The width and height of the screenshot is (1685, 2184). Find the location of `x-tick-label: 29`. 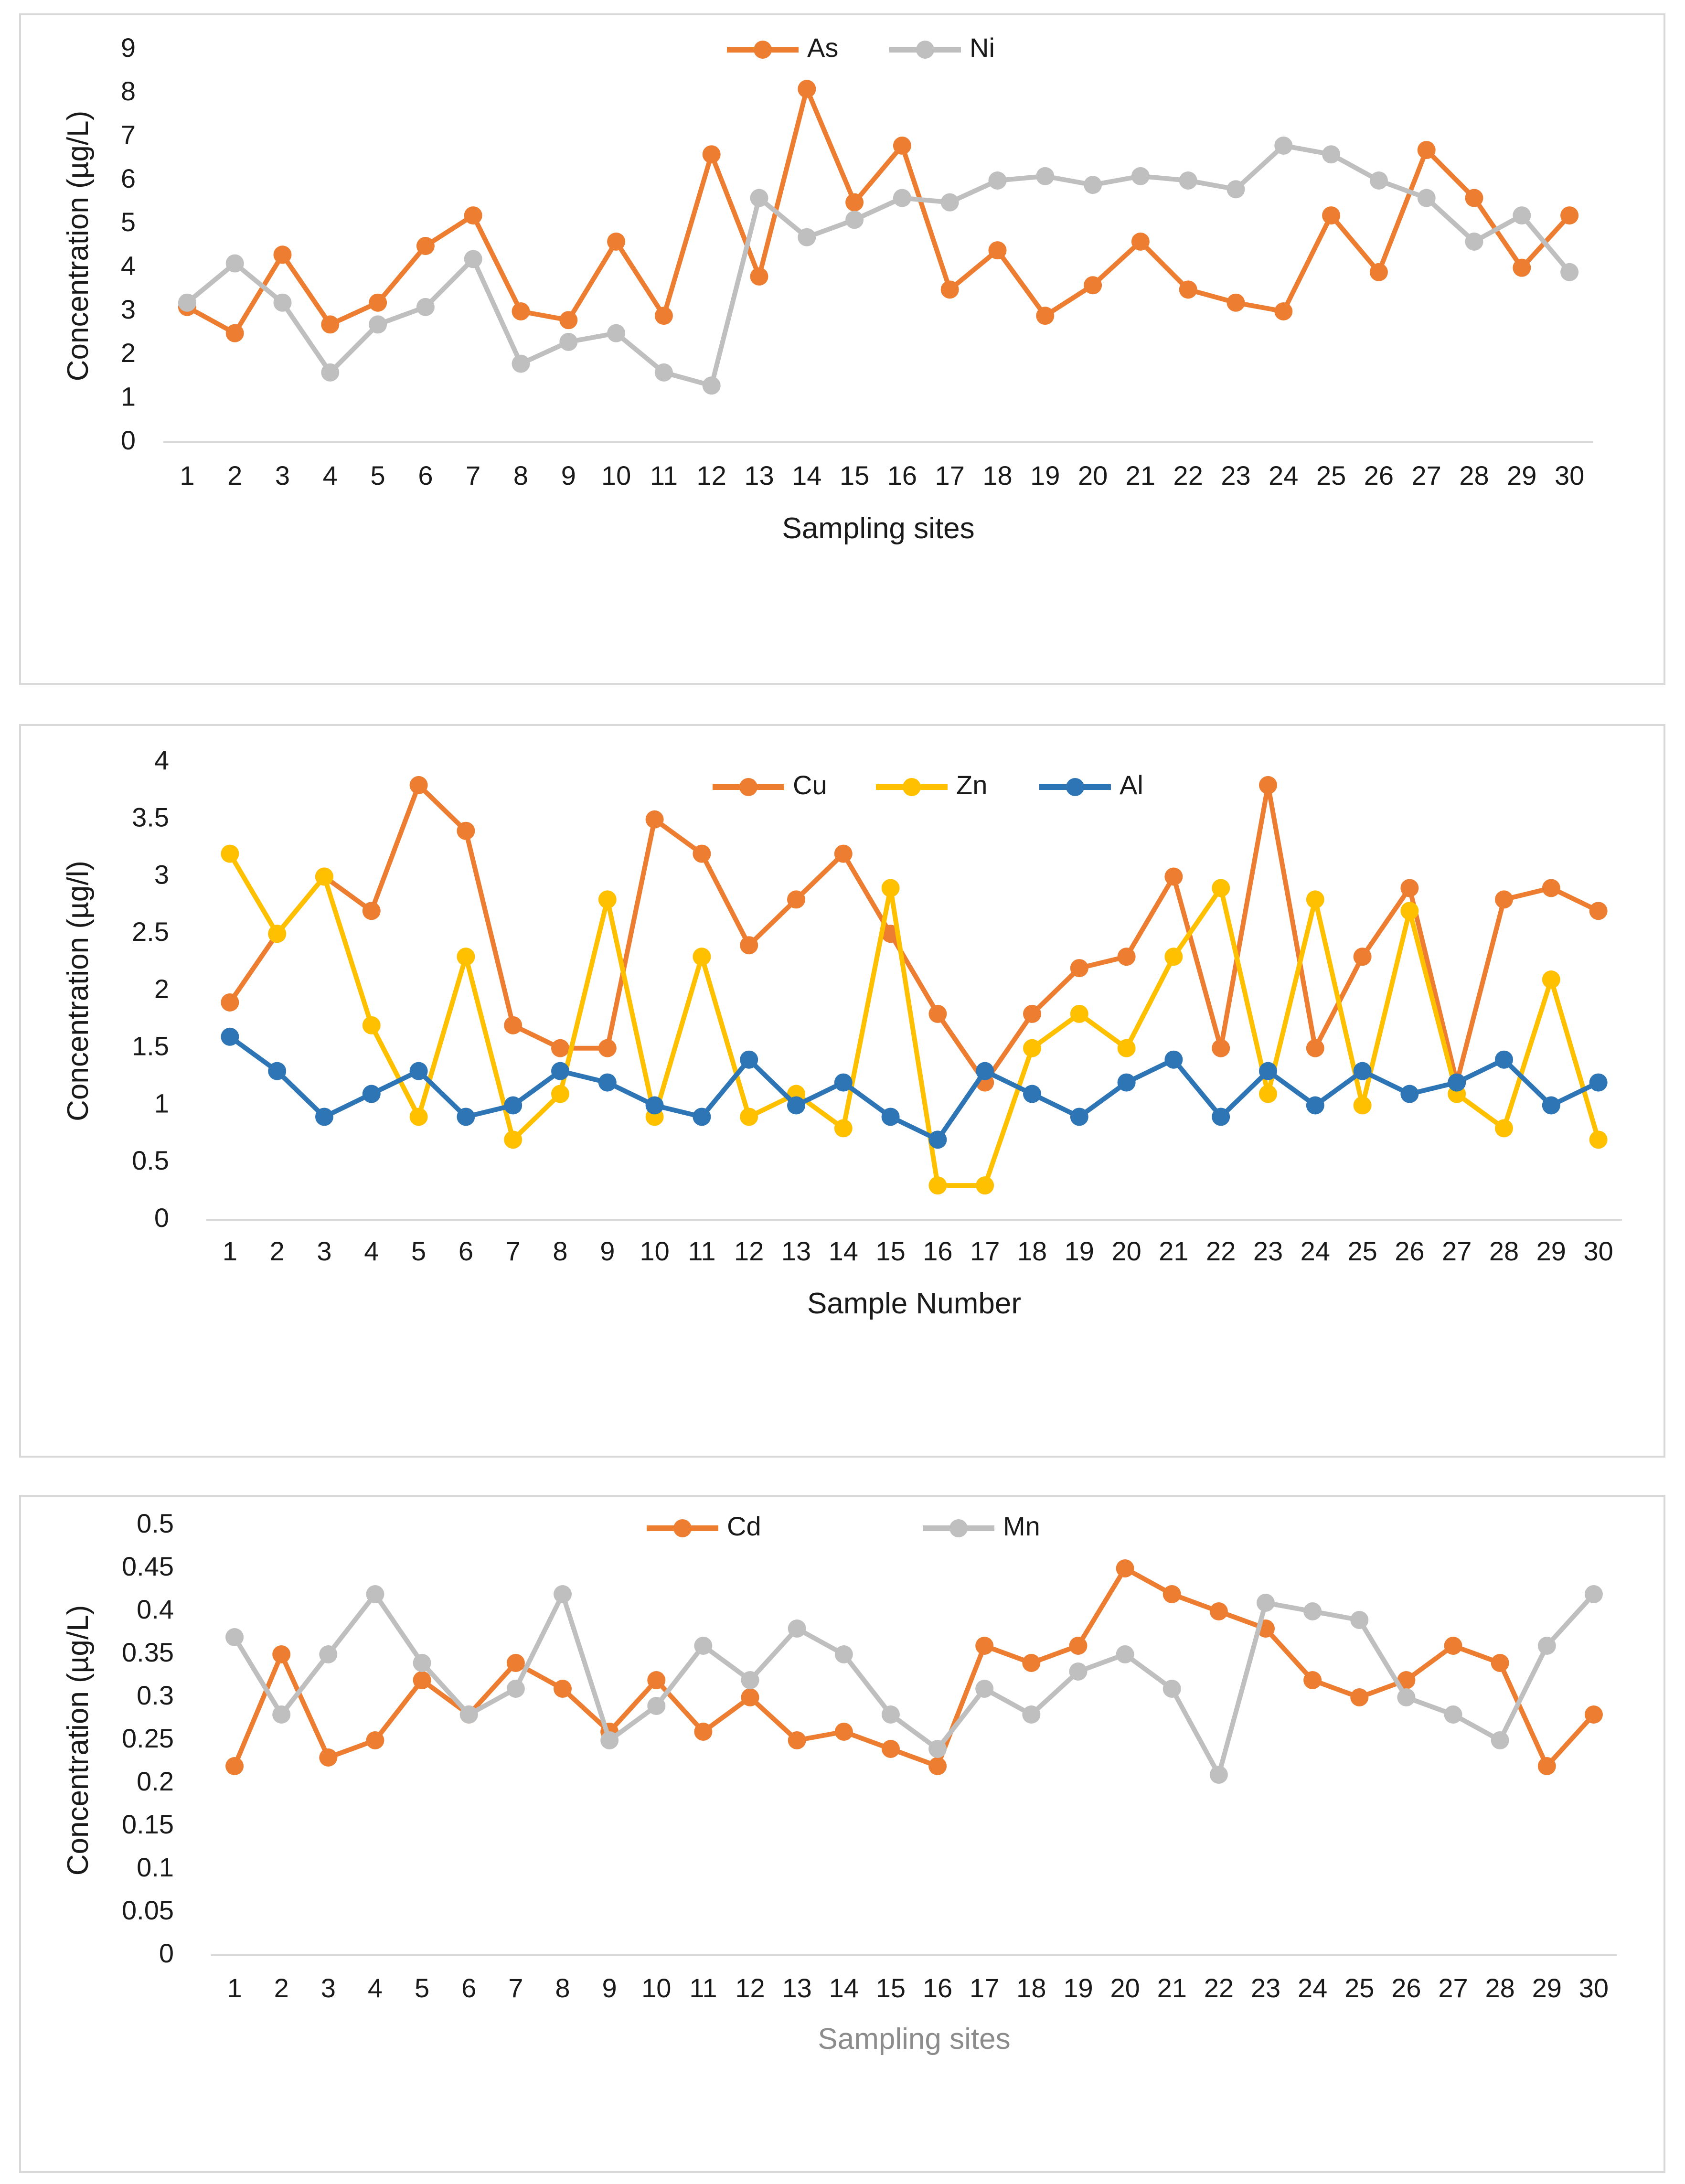

x-tick-label: 29 is located at coordinates (1521, 475).